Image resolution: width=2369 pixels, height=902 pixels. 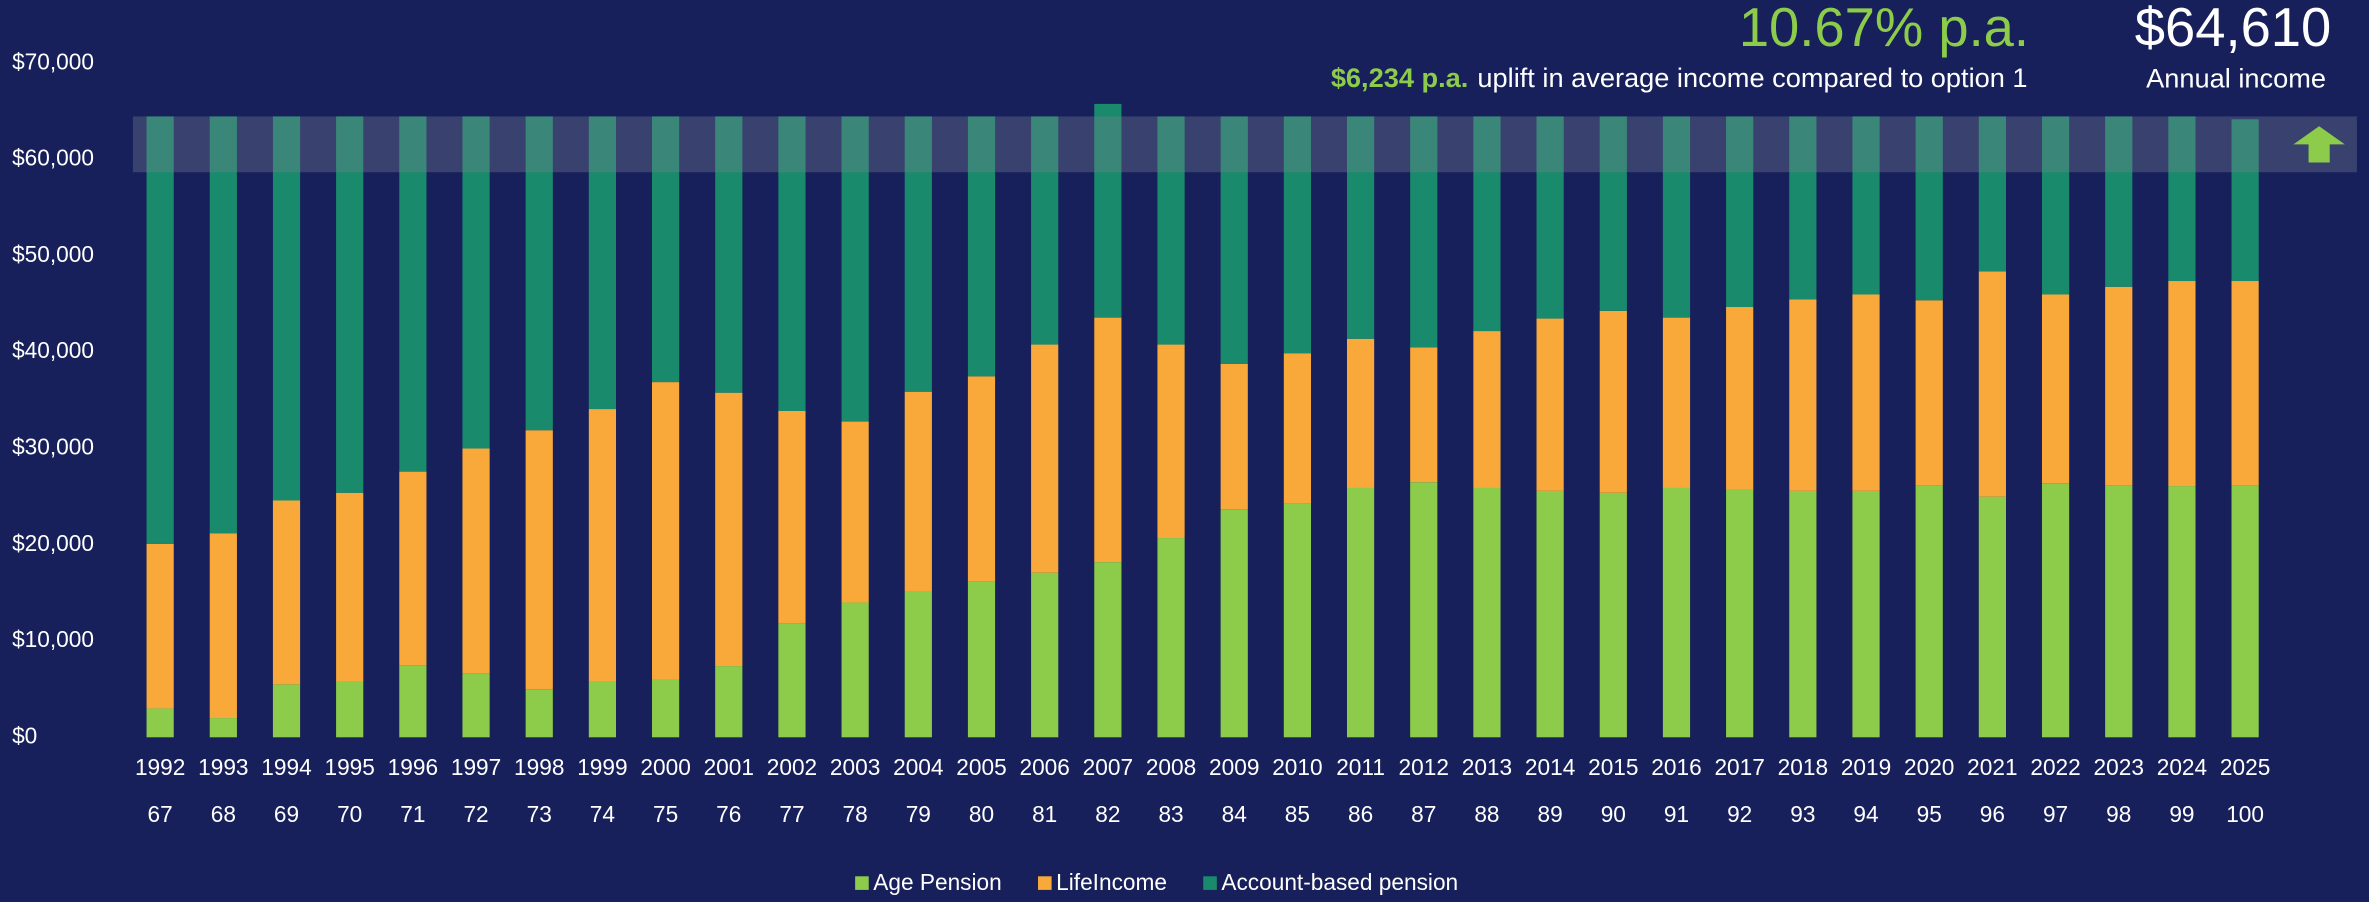 What do you see at coordinates (855, 767) in the screenshot?
I see `x-tick-label: 2003` at bounding box center [855, 767].